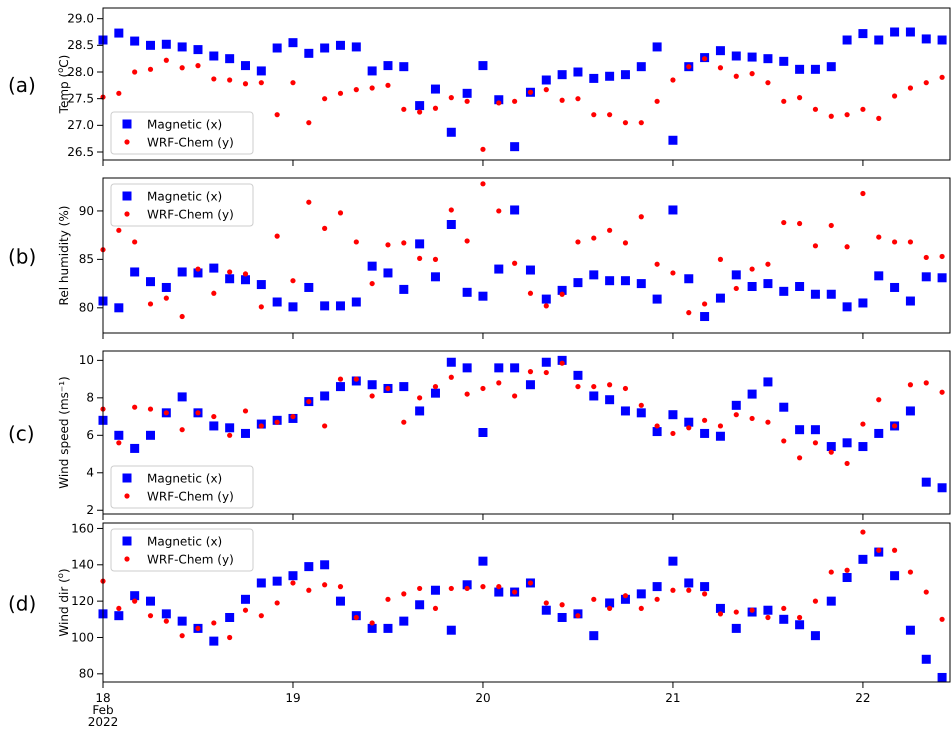  Describe the element at coordinates (90, 473) in the screenshot. I see `y-tick-label: 4` at that location.